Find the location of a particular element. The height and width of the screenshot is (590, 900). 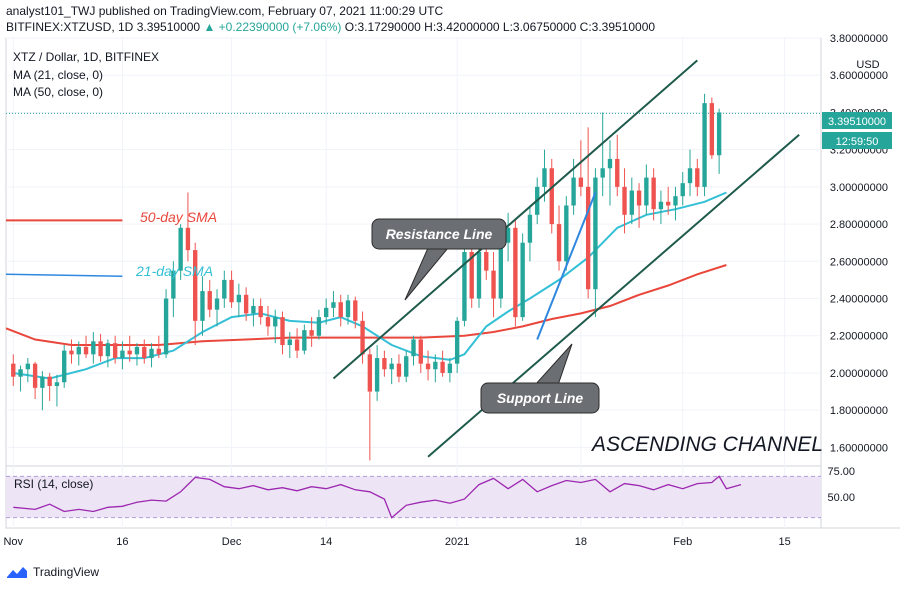

price-tick-label: 3.00000000 is located at coordinates (859, 188).